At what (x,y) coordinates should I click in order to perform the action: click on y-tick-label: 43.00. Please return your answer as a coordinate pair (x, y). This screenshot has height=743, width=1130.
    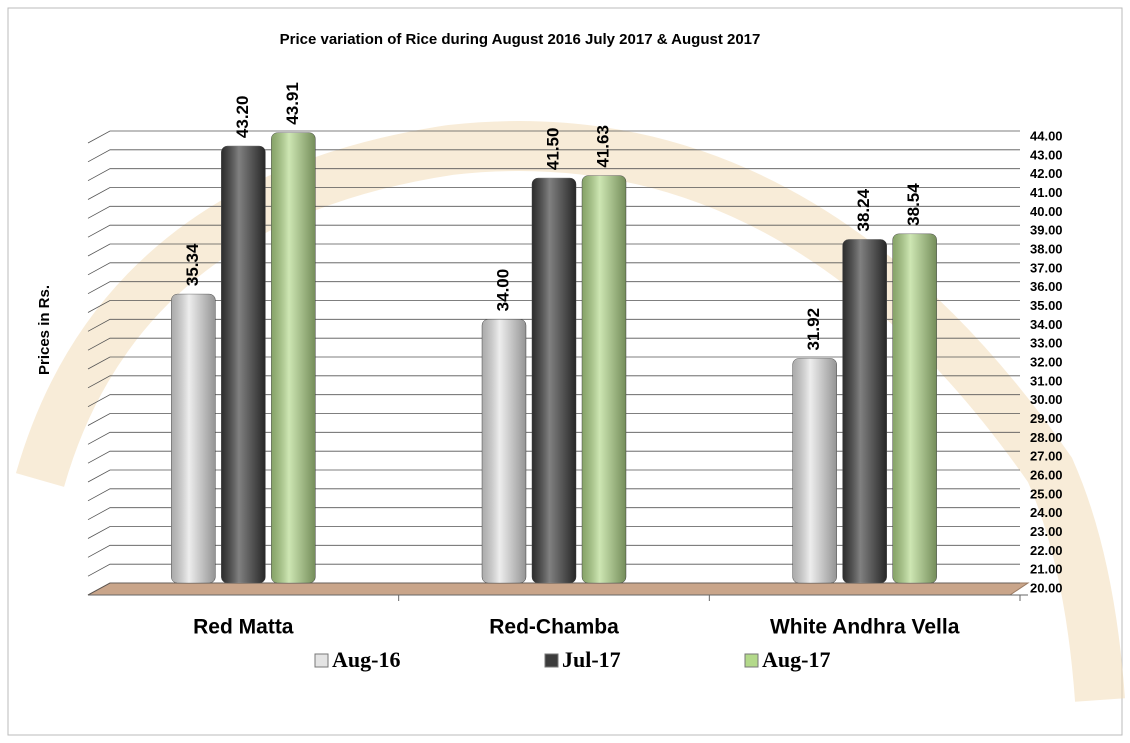
    Looking at the image, I should click on (1046, 154).